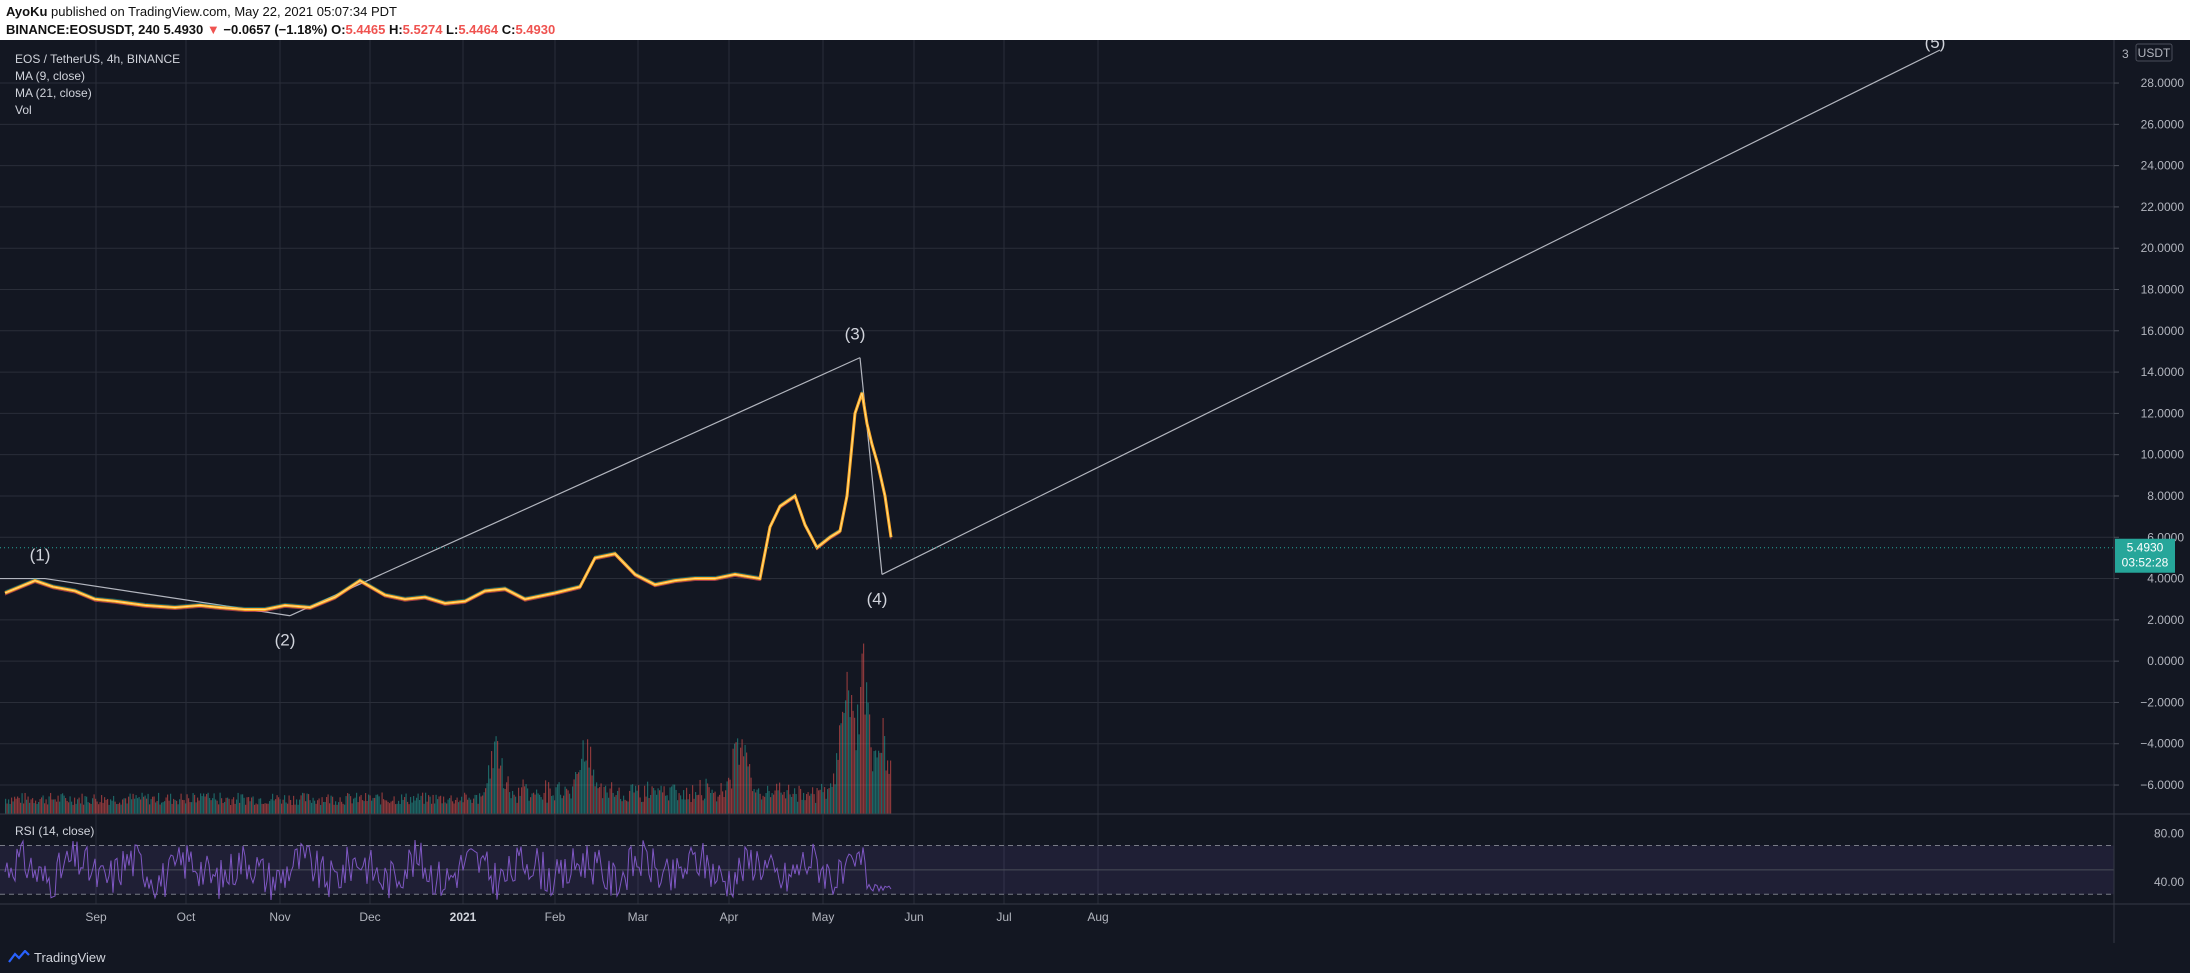  What do you see at coordinates (27, 11) in the screenshot?
I see `author-name: AyoKu` at bounding box center [27, 11].